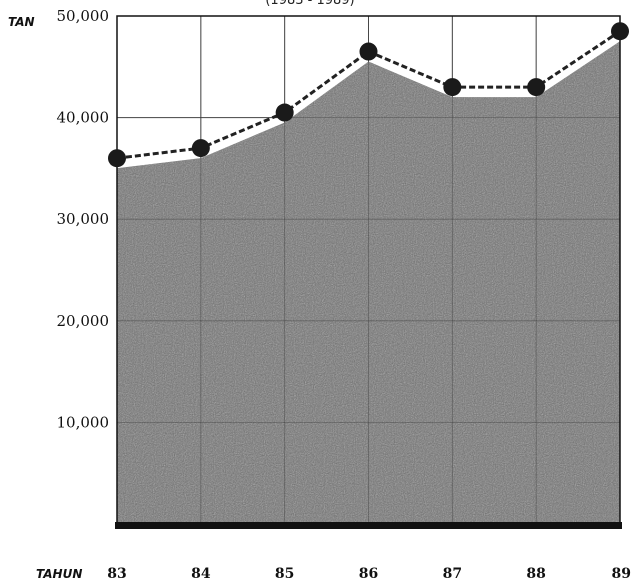 The image size is (632, 581). I want to click on x-tick-labels: 83 84 85 86 87 88 89, so click(369, 573).